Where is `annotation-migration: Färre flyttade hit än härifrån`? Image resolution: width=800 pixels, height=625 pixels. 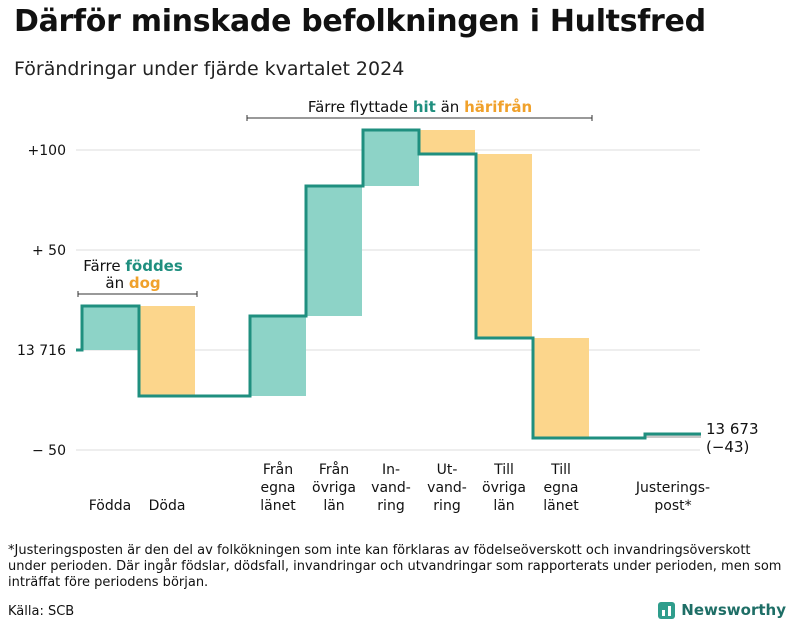
annotation-migration: Färre flyttade hit än härifrån is located at coordinates (420, 107).